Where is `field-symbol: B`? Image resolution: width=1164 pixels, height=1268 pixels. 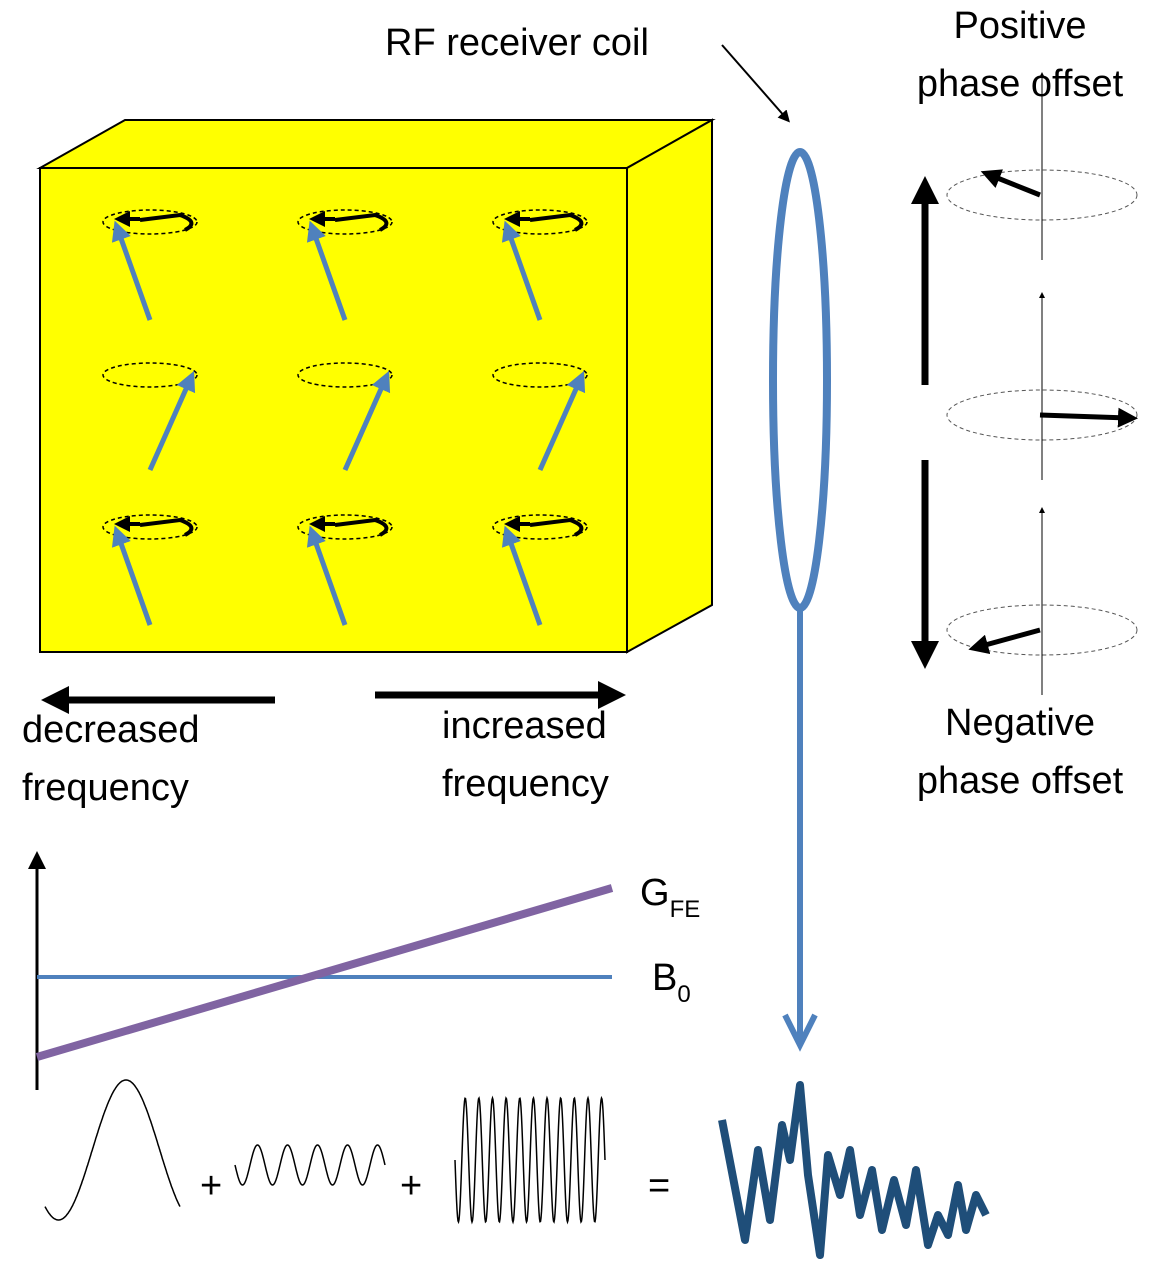 field-symbol: B is located at coordinates (664, 978).